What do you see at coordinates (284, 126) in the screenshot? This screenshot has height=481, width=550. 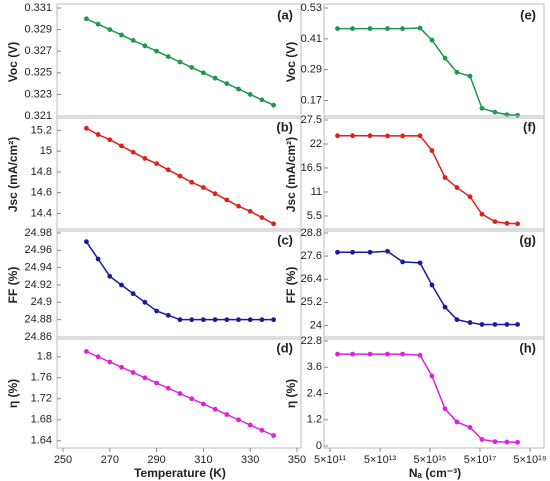 I see `panel-label: (b)` at bounding box center [284, 126].